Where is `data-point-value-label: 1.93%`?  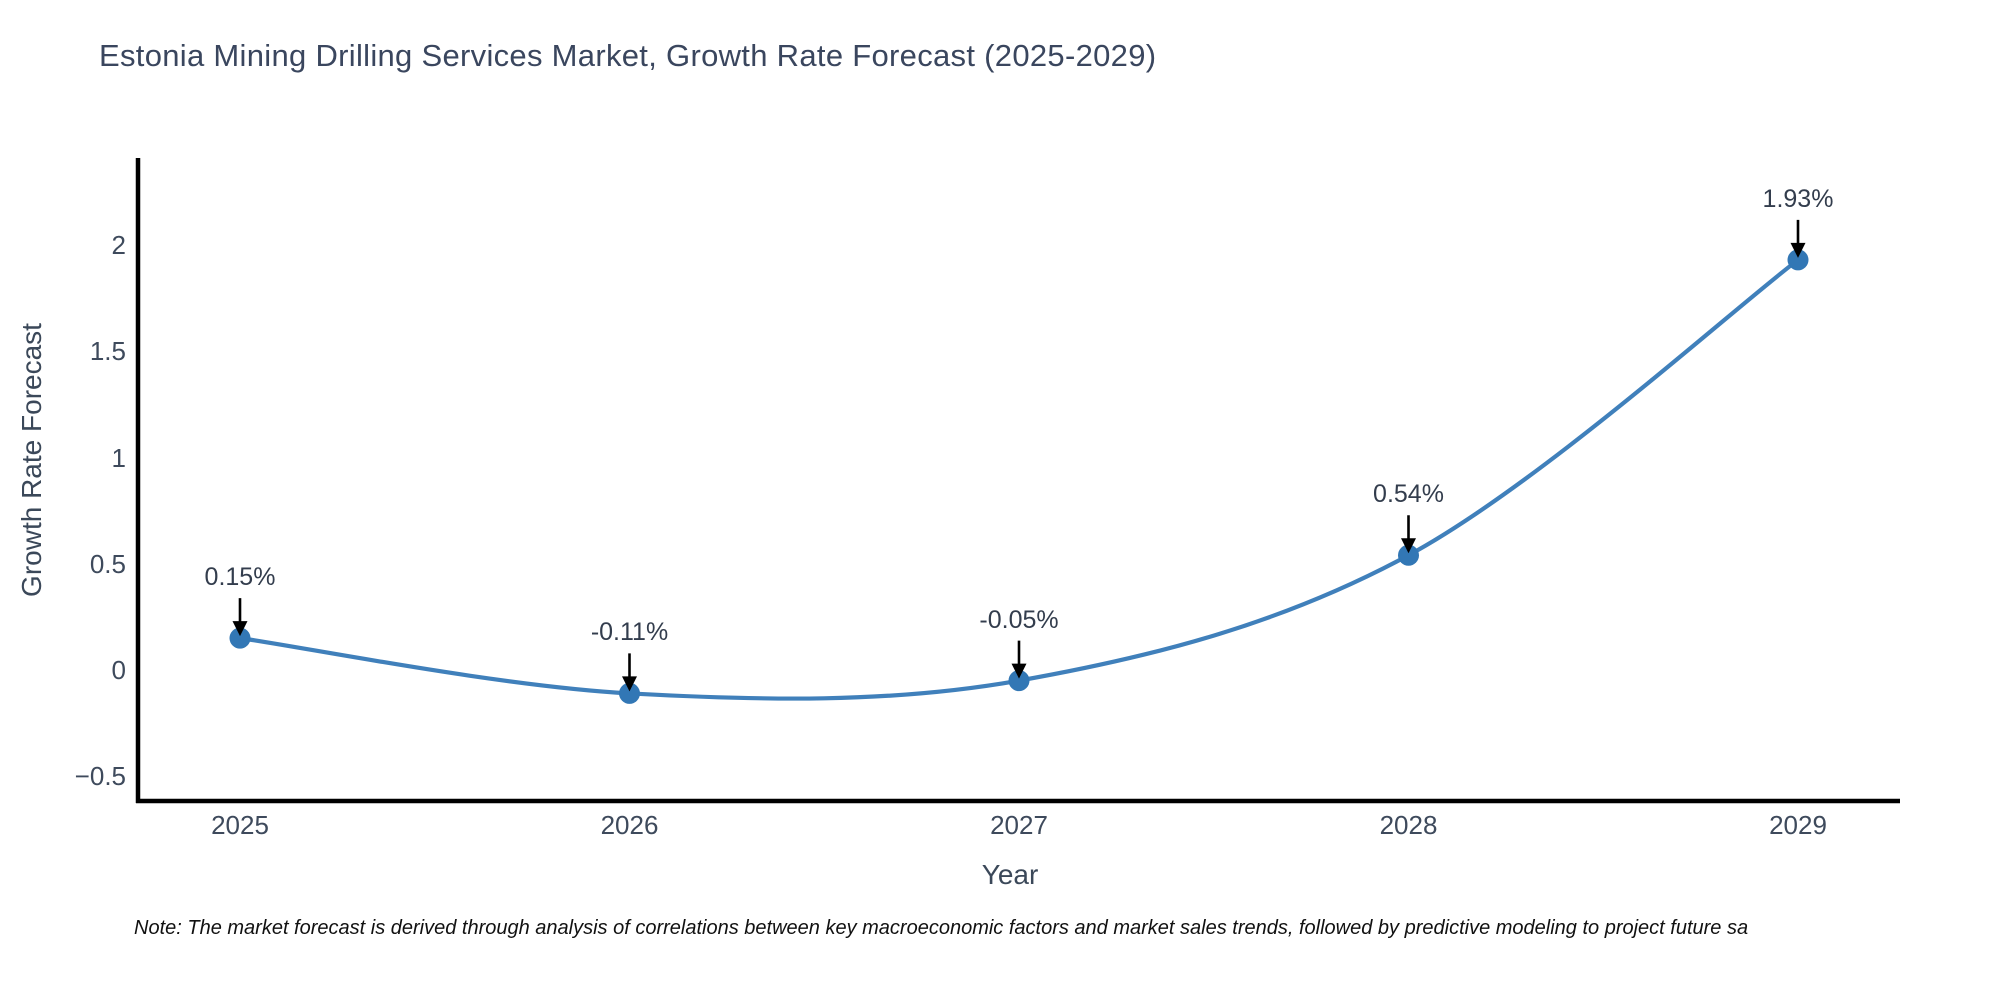
data-point-value-label: 1.93% is located at coordinates (1798, 198).